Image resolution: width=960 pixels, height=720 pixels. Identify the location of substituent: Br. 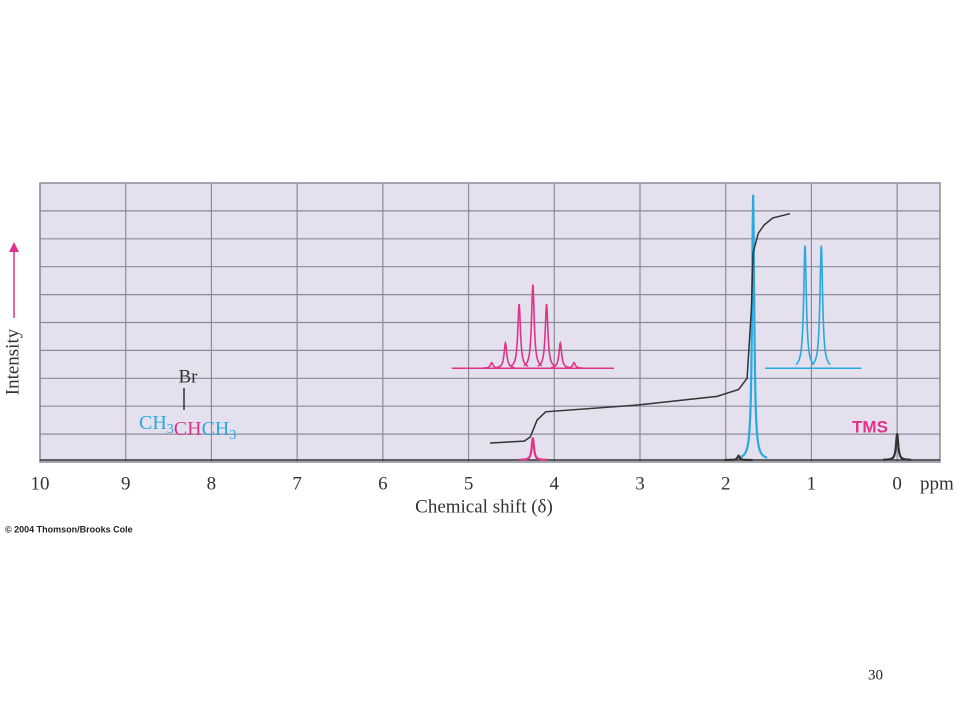
(189, 376).